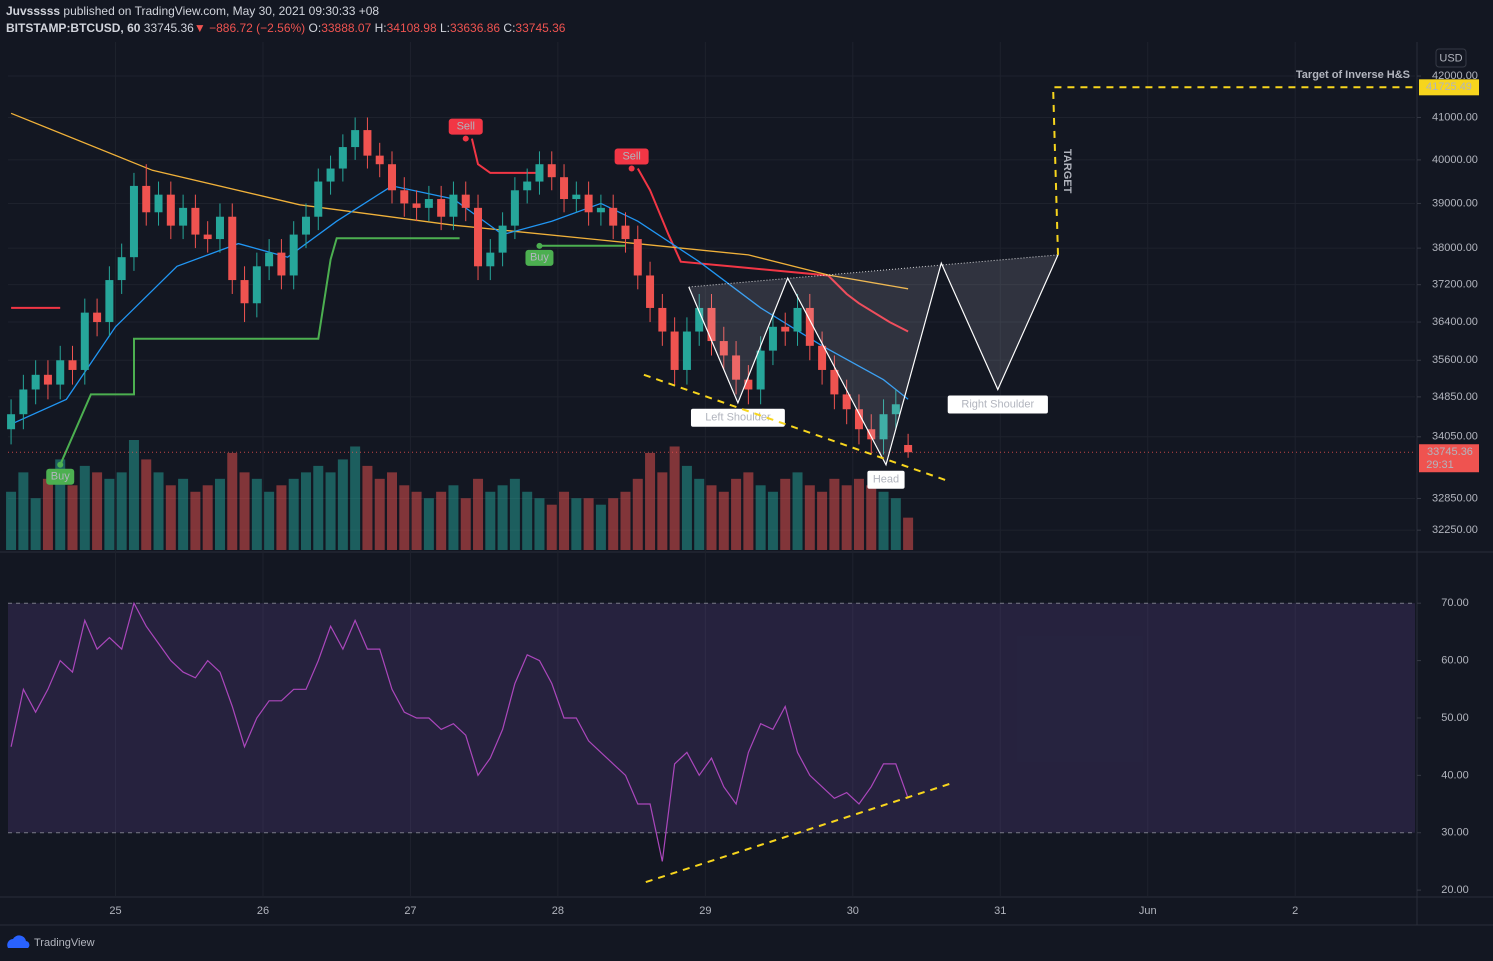  What do you see at coordinates (445, 28) in the screenshot?
I see `low-label: L:` at bounding box center [445, 28].